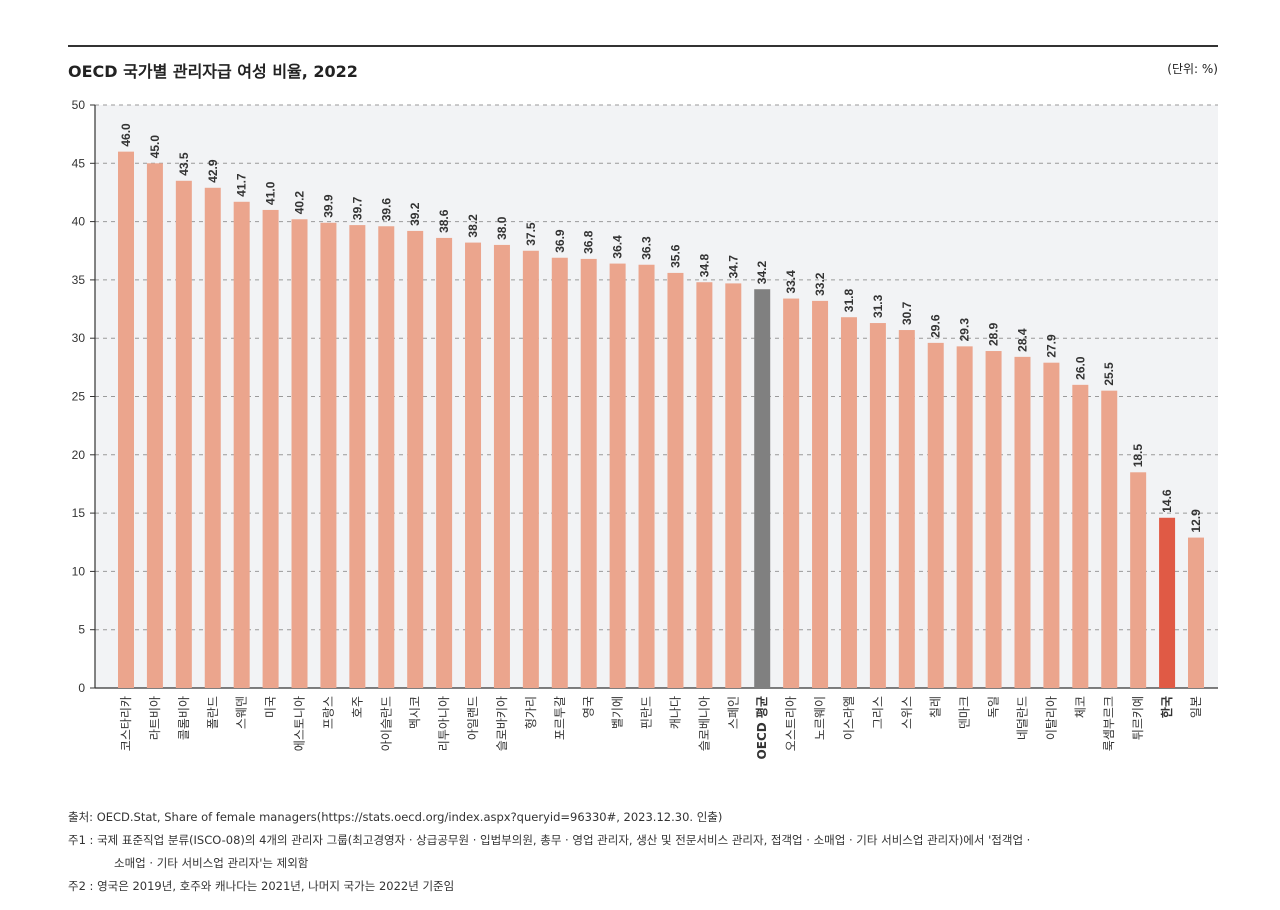 The image size is (1280, 910). What do you see at coordinates (994, 707) in the screenshot?
I see `category-label: 독일` at bounding box center [994, 707].